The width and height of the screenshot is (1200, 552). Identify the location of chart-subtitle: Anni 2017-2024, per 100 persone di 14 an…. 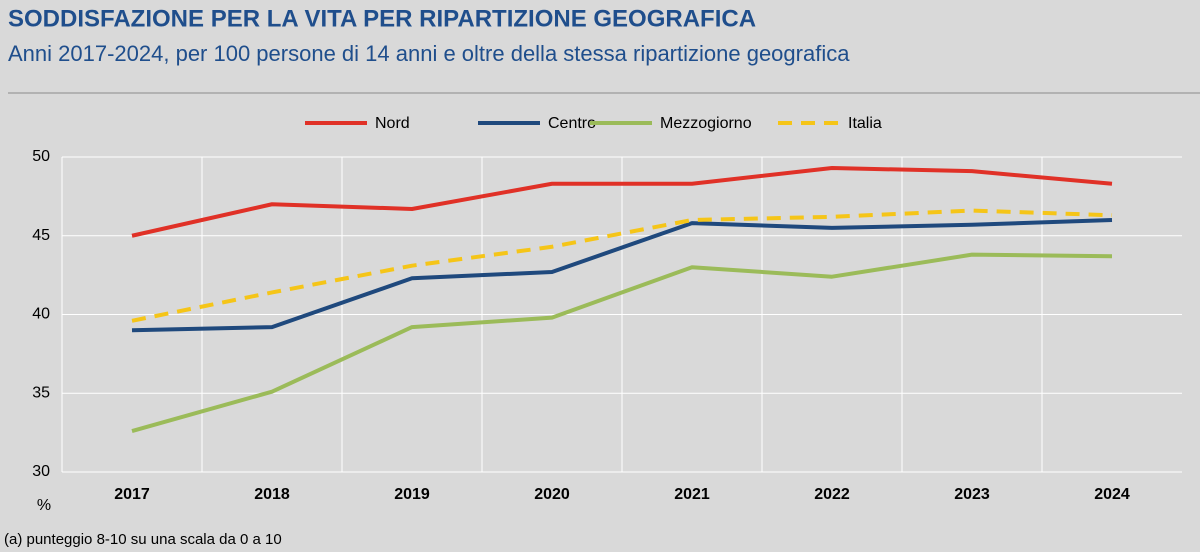
(429, 53).